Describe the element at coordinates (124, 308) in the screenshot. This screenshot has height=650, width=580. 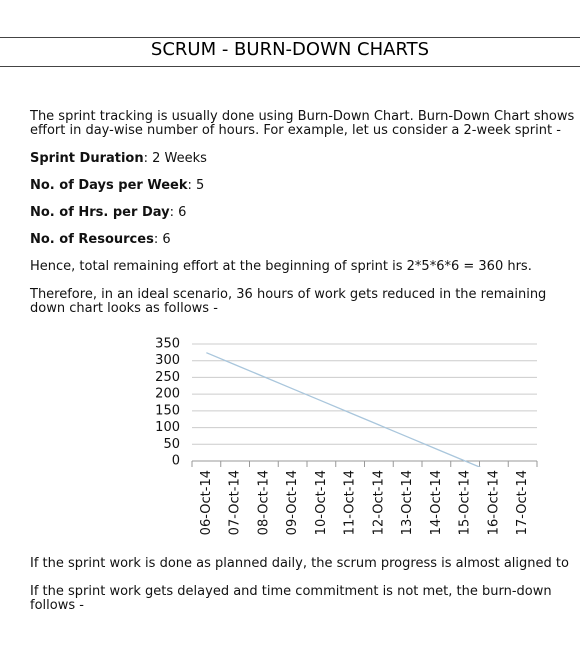
I see `paragraph: down chart looks as follows -` at that location.